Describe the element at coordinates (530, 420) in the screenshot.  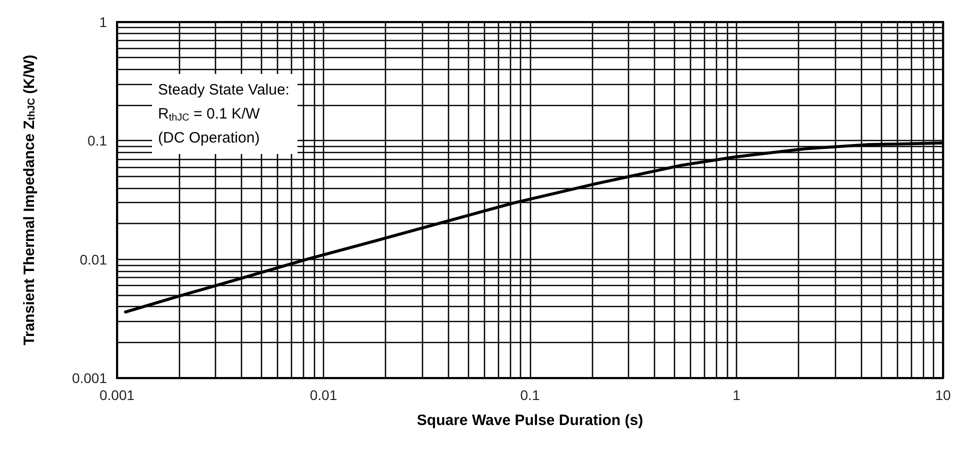
I see `x-axis-title: Square Wave Pulse Duration (s)` at that location.